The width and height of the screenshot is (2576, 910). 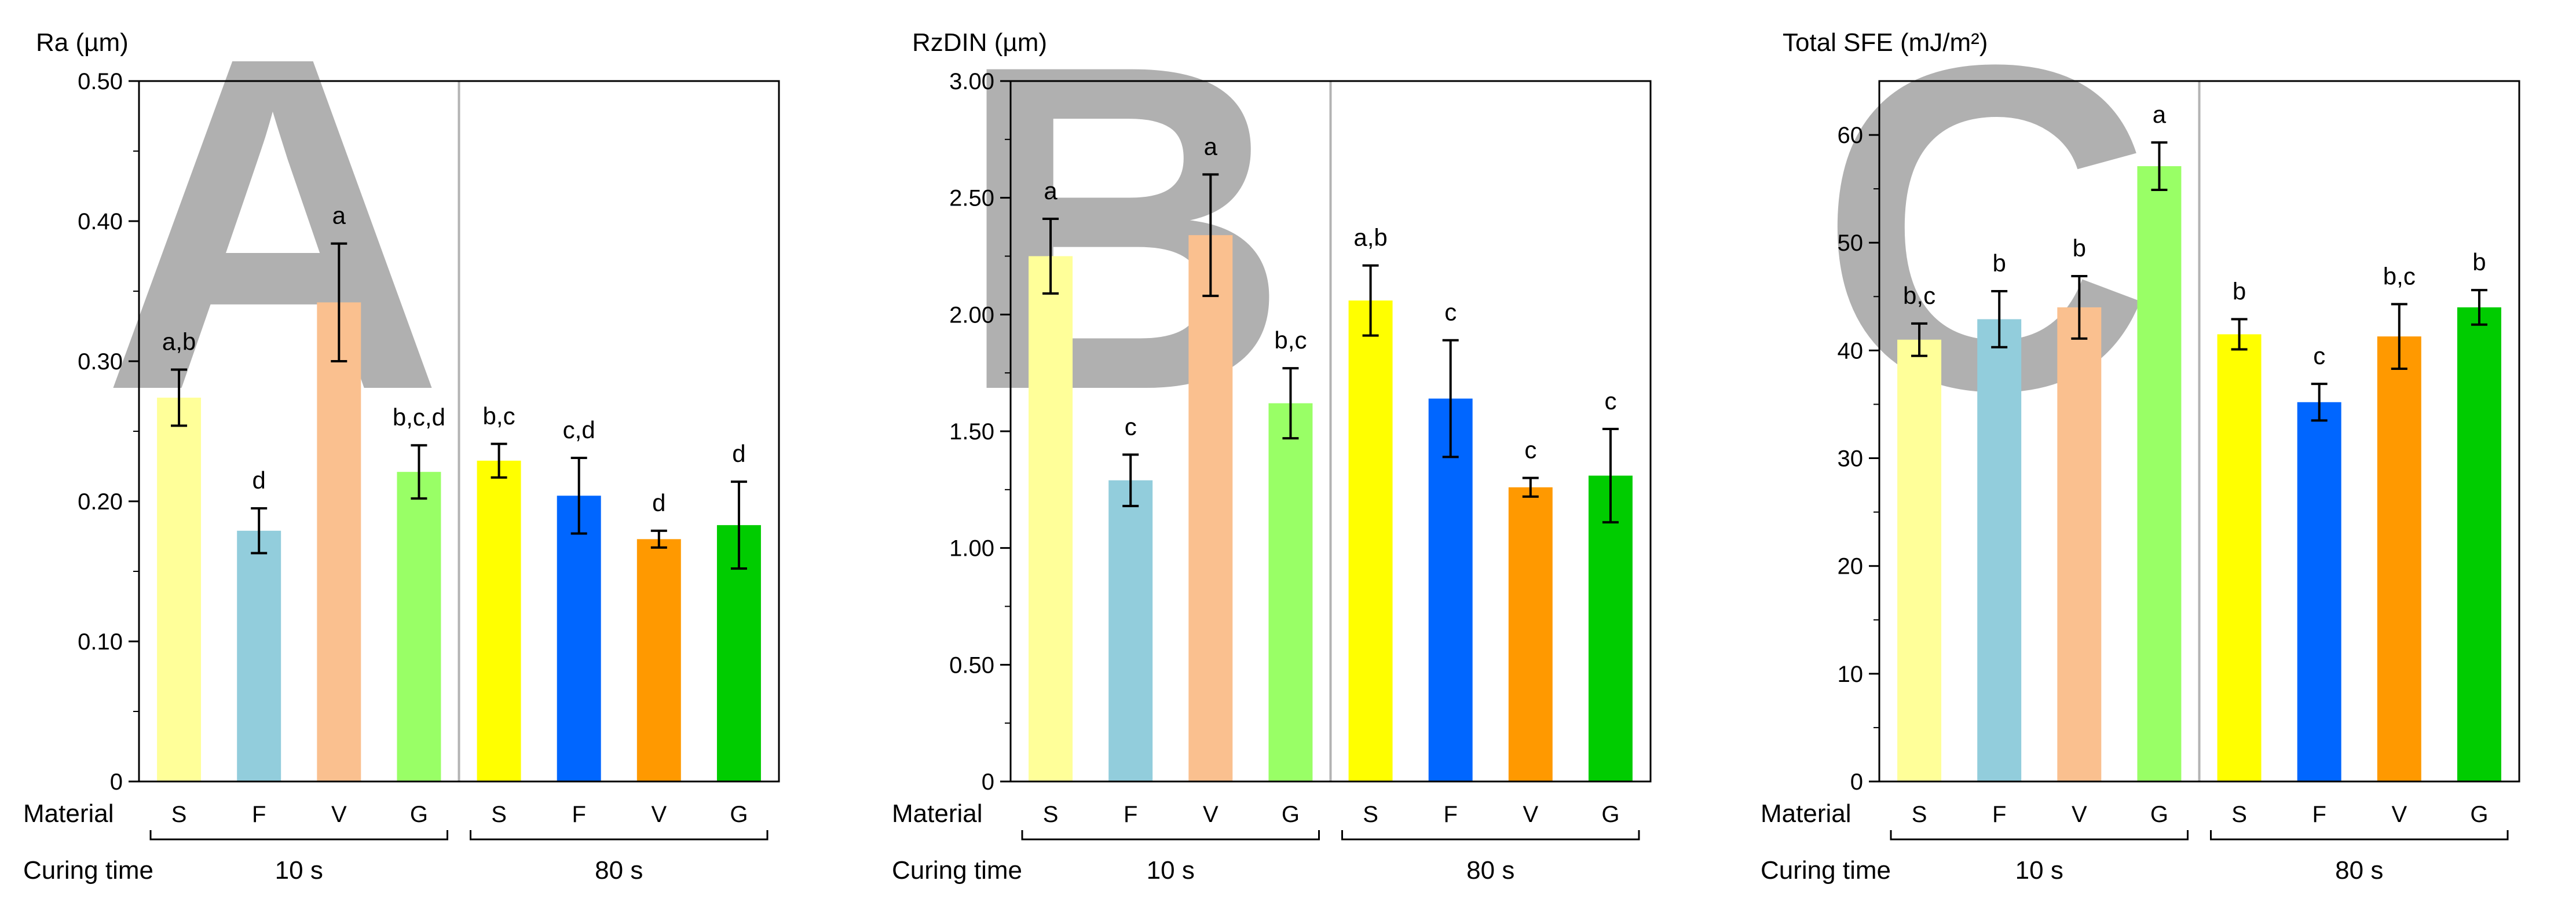 What do you see at coordinates (1123, 243) in the screenshot?
I see `panel-letter: B` at bounding box center [1123, 243].